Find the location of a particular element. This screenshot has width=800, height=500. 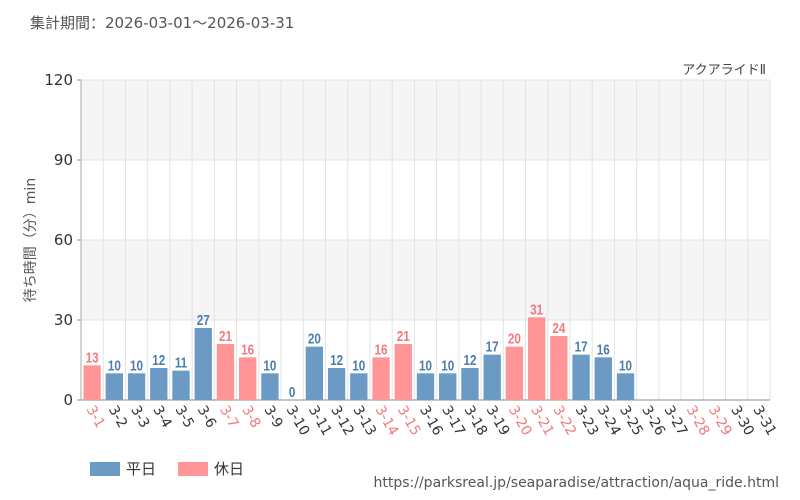

x-tick-label: 3-31 is located at coordinates (764, 421).